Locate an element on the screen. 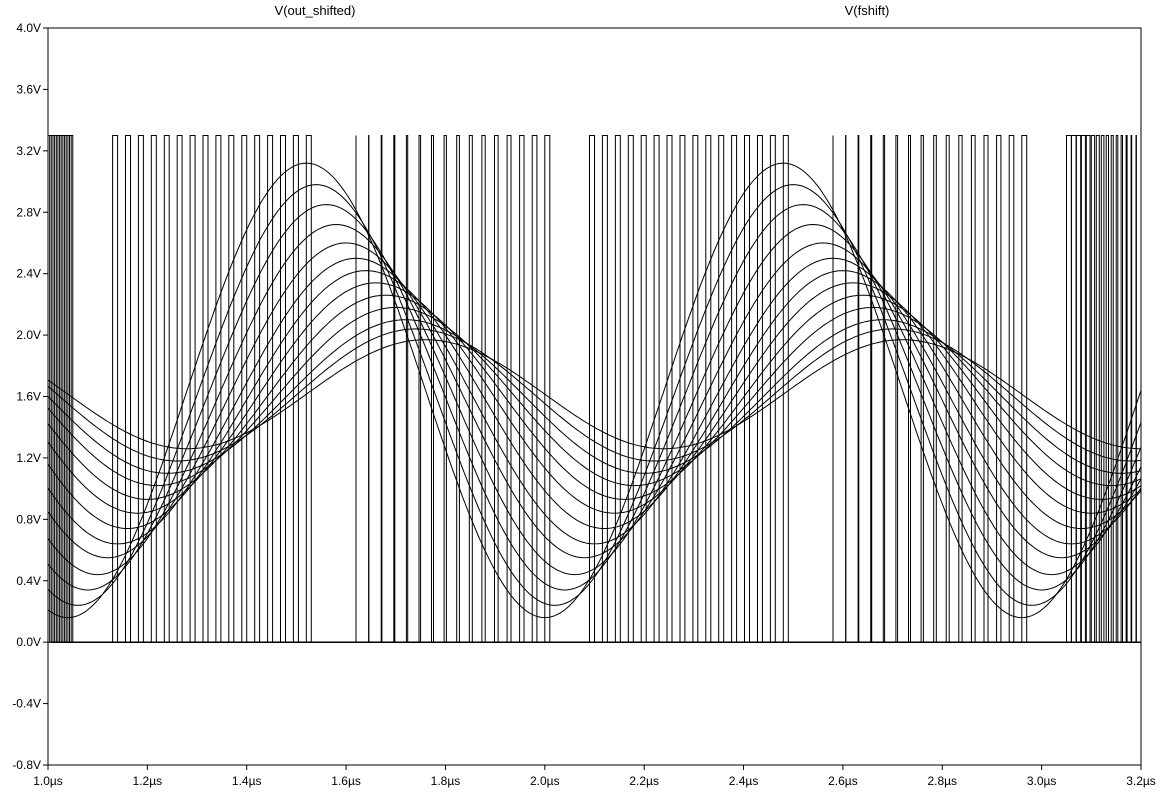 The image size is (1162, 794). y-tick-label: 4.0V is located at coordinates (28, 28).